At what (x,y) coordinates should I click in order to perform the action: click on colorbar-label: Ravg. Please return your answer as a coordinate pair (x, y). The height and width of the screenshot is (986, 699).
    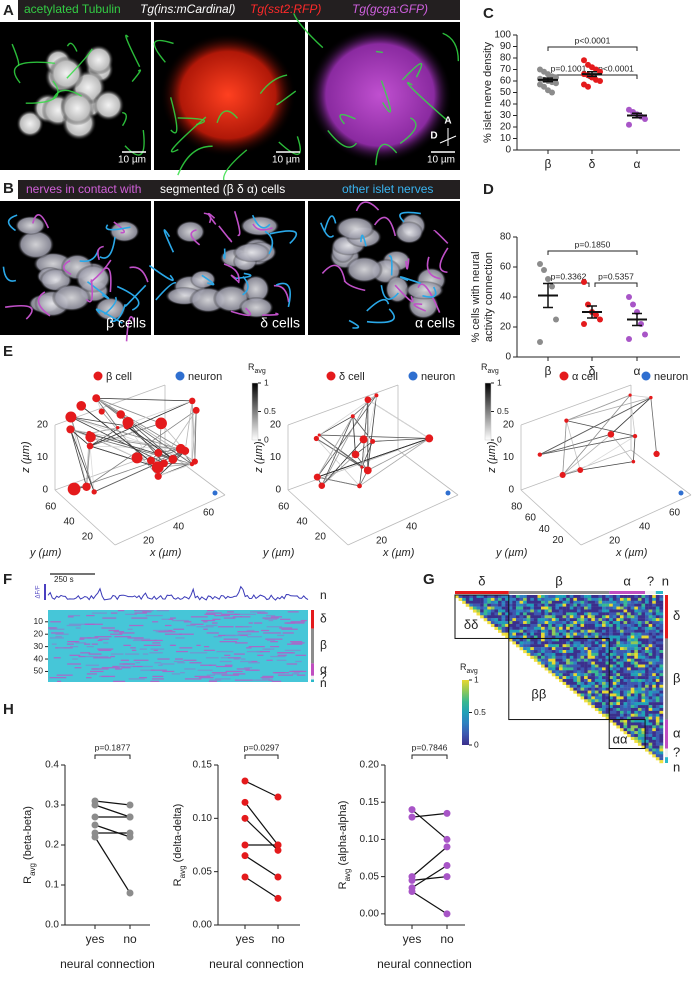
    Looking at the image, I should click on (257, 368).